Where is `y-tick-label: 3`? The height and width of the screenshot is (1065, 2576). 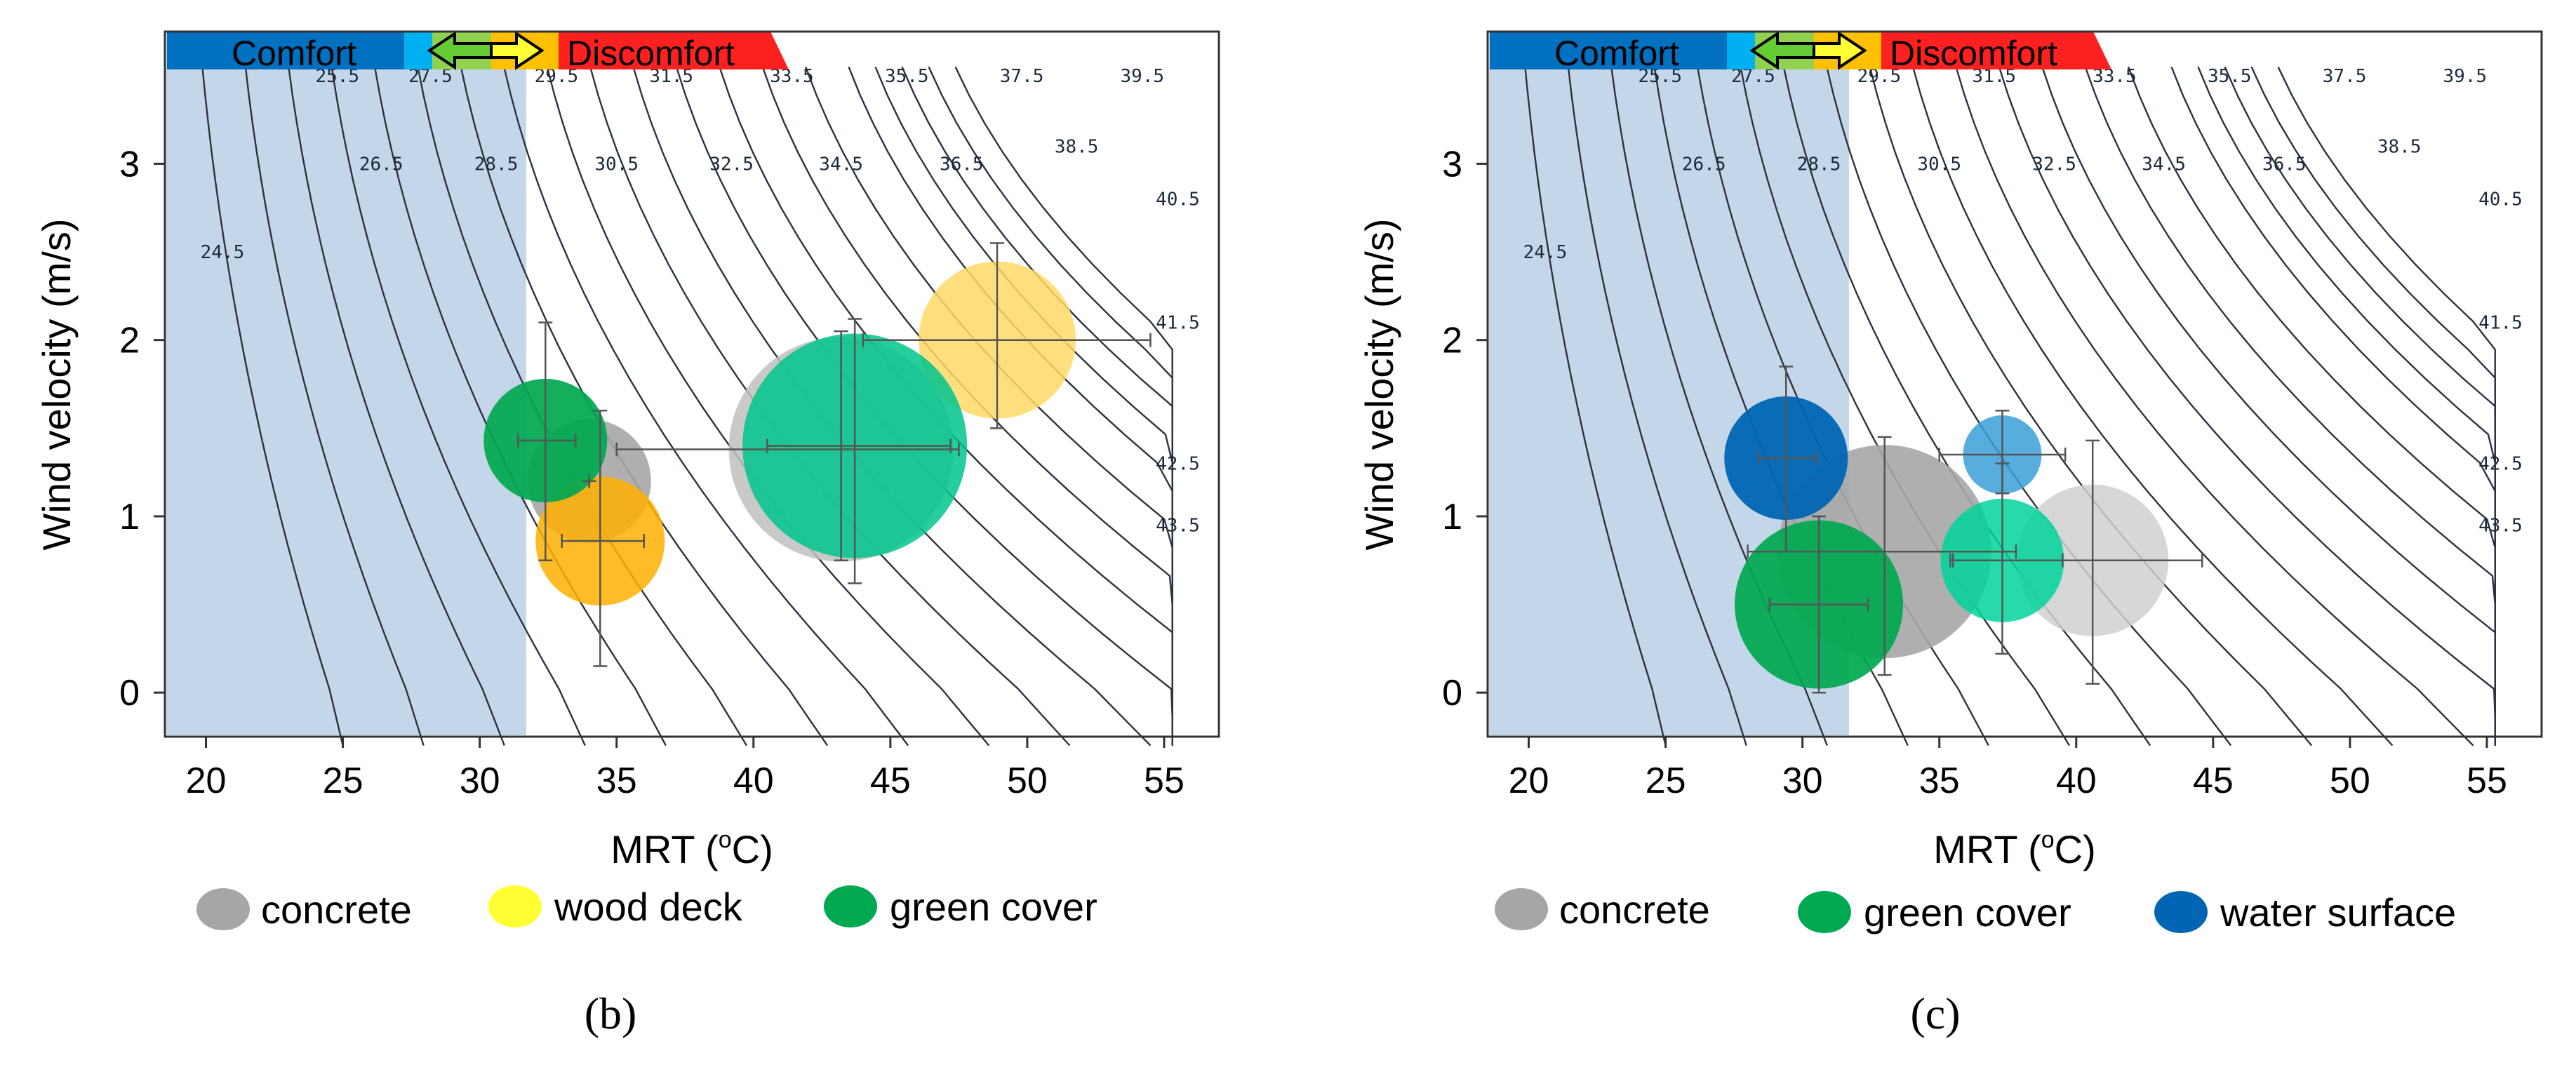
y-tick-label: 3 is located at coordinates (129, 164).